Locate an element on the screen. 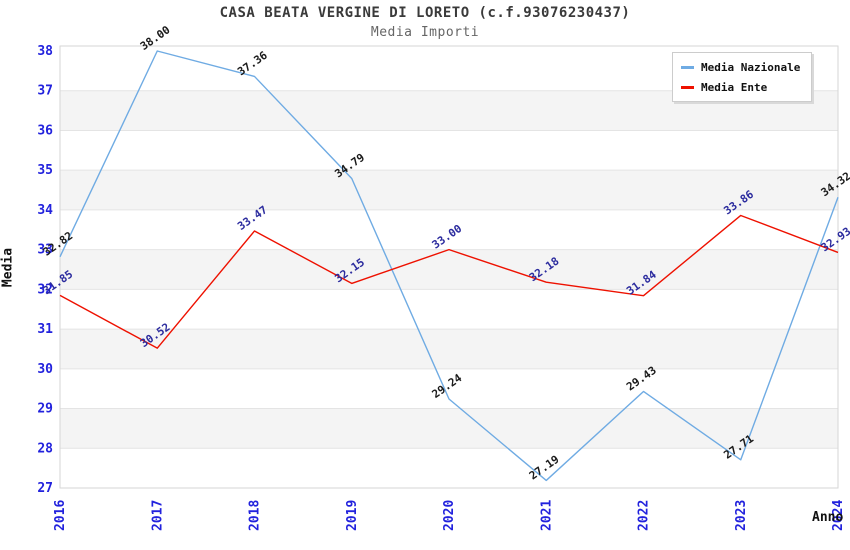 The width and height of the screenshot is (850, 550). y-tick-label: 32 is located at coordinates (45, 289).